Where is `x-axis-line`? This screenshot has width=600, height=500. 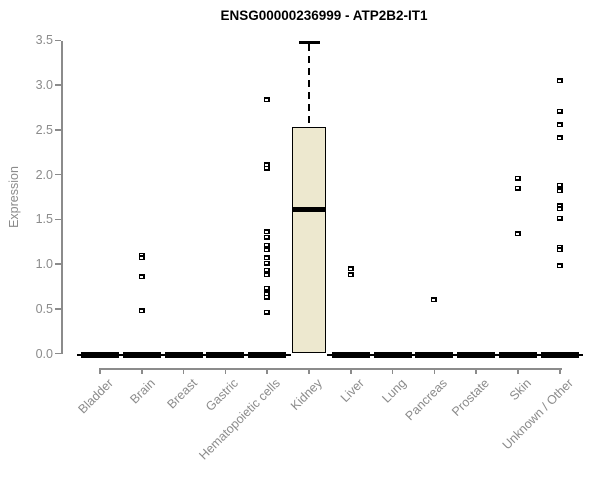
x-axis-line is located at coordinates (330, 369).